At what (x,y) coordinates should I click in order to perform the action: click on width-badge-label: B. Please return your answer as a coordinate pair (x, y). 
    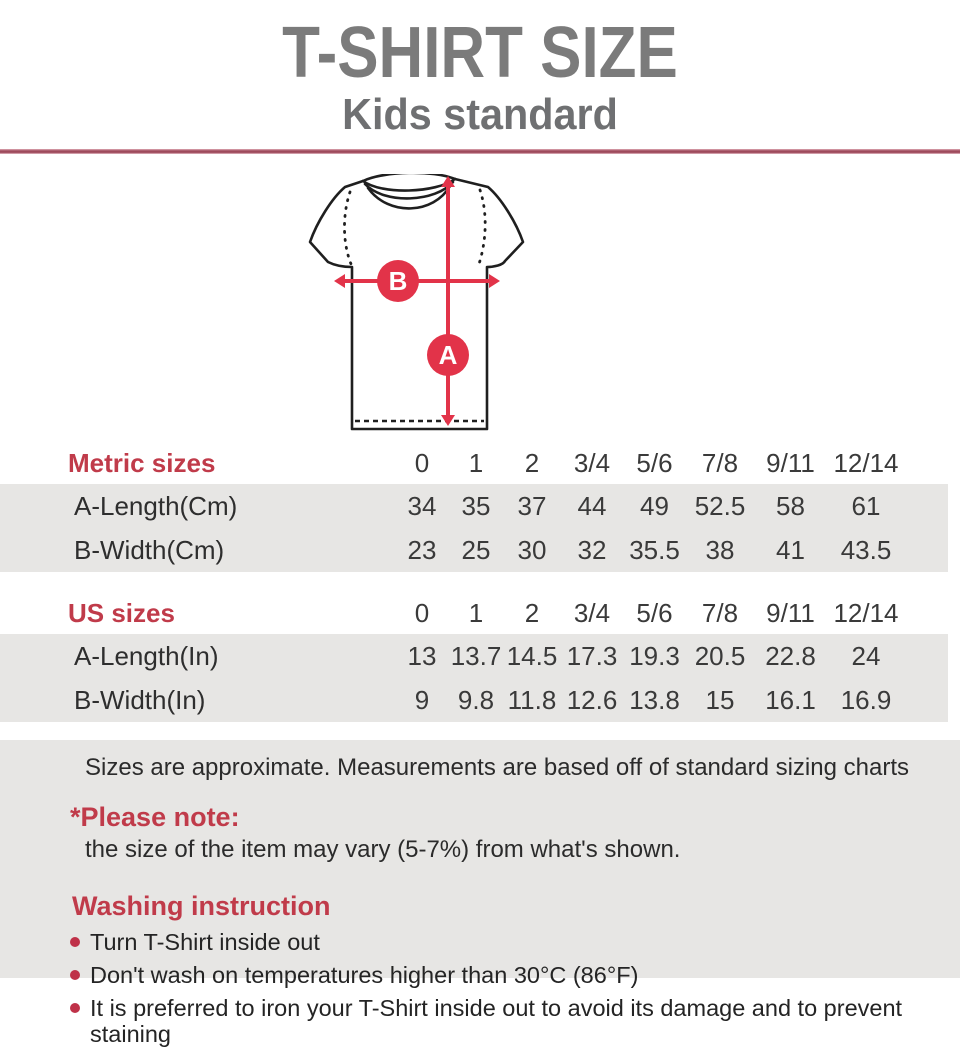
    Looking at the image, I should click on (398, 281).